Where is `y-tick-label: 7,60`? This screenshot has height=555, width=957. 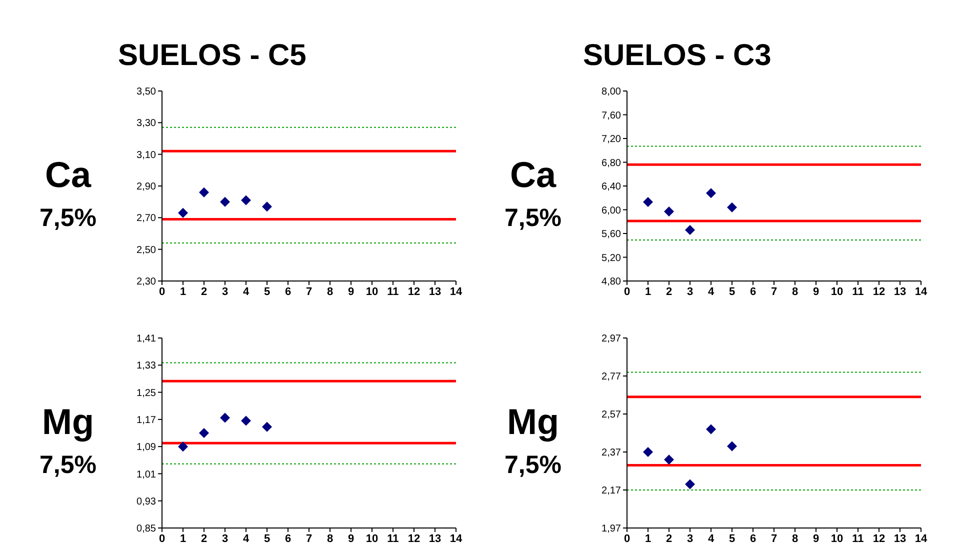 y-tick-label: 7,60 is located at coordinates (612, 116).